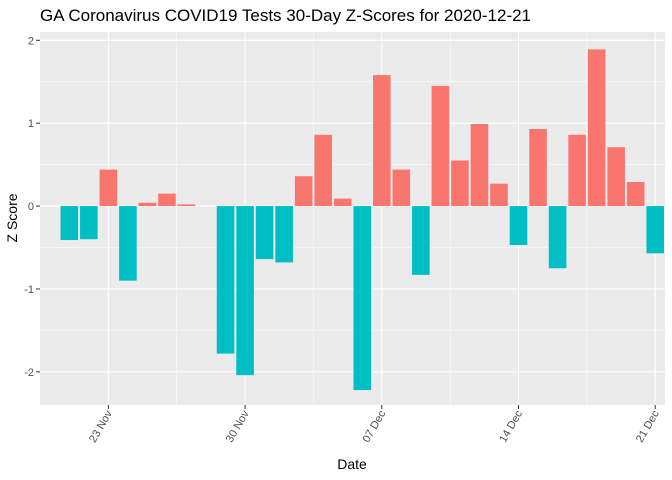 This screenshot has width=672, height=480. Describe the element at coordinates (29, 373) in the screenshot. I see `y-tick-label: -2` at that location.